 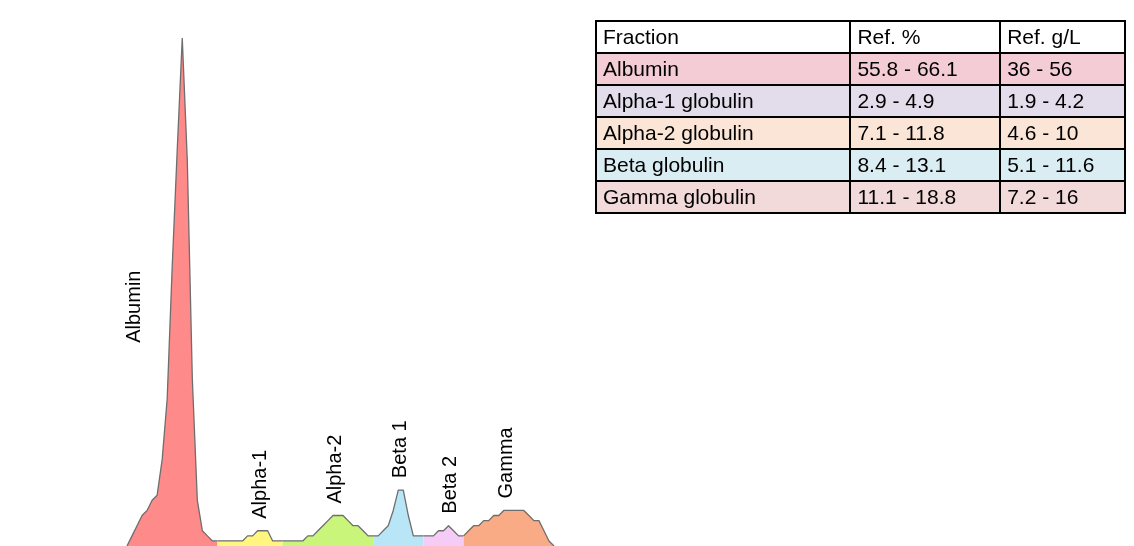 What do you see at coordinates (723, 165) in the screenshot?
I see `text: Beta globulin` at bounding box center [723, 165].